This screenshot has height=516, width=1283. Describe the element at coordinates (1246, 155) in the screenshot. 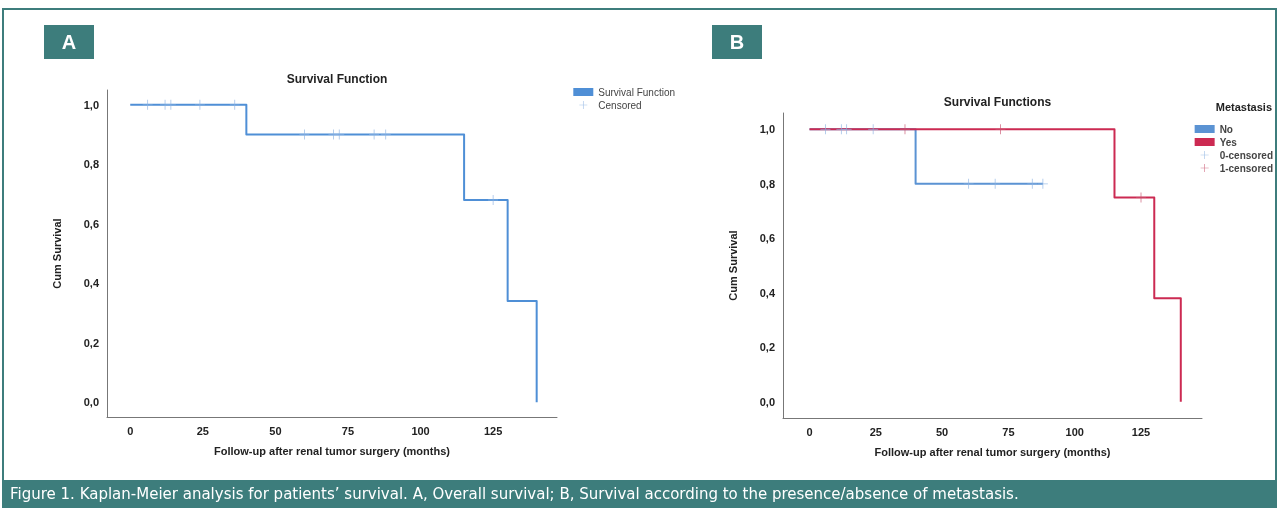

I see `legend-label: 0-censored` at that location.